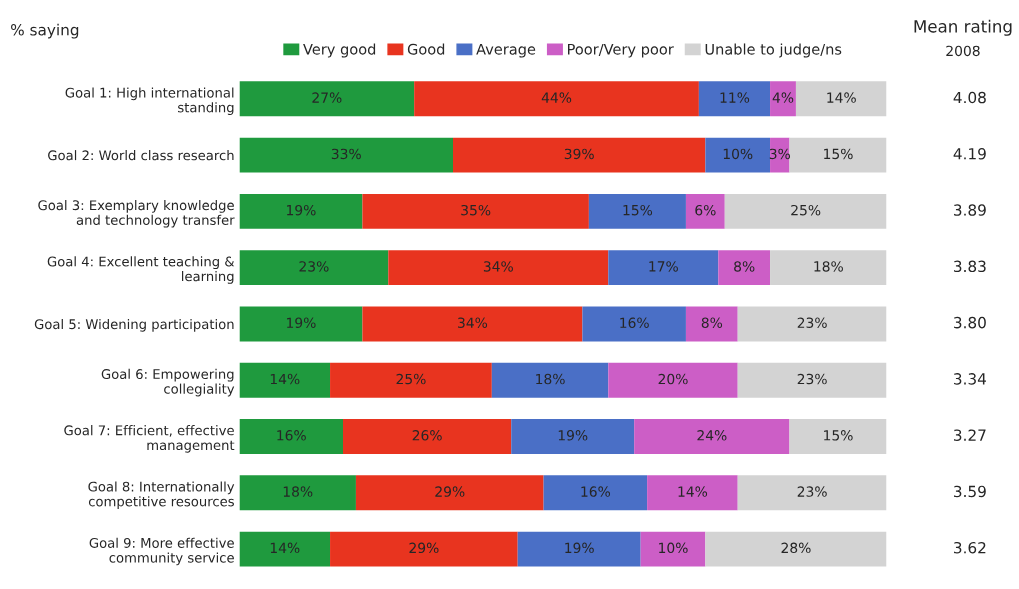 The height and width of the screenshot is (589, 1019). What do you see at coordinates (339, 50) in the screenshot?
I see `legend-label: Very good` at bounding box center [339, 50].